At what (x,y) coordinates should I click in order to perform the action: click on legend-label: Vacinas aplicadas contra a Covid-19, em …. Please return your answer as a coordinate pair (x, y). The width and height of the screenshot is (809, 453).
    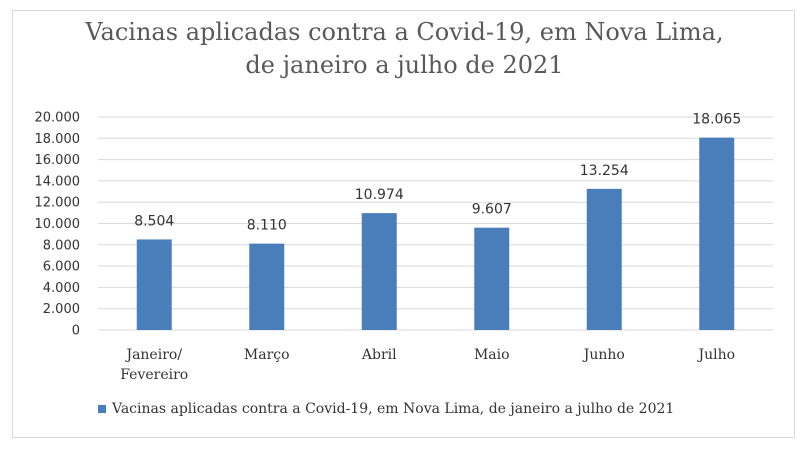
    Looking at the image, I should click on (393, 409).